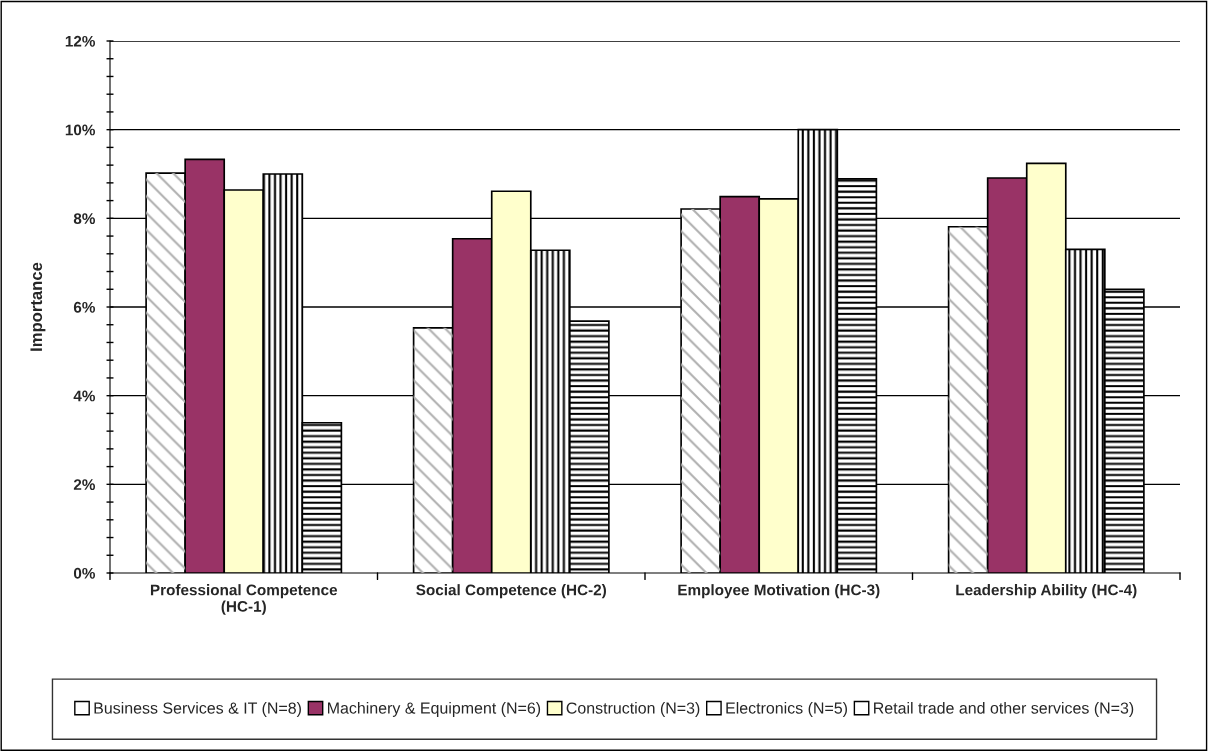 The image size is (1209, 751). What do you see at coordinates (244, 599) in the screenshot?
I see `x-tick-label: Professional Competence (HC-1)` at bounding box center [244, 599].